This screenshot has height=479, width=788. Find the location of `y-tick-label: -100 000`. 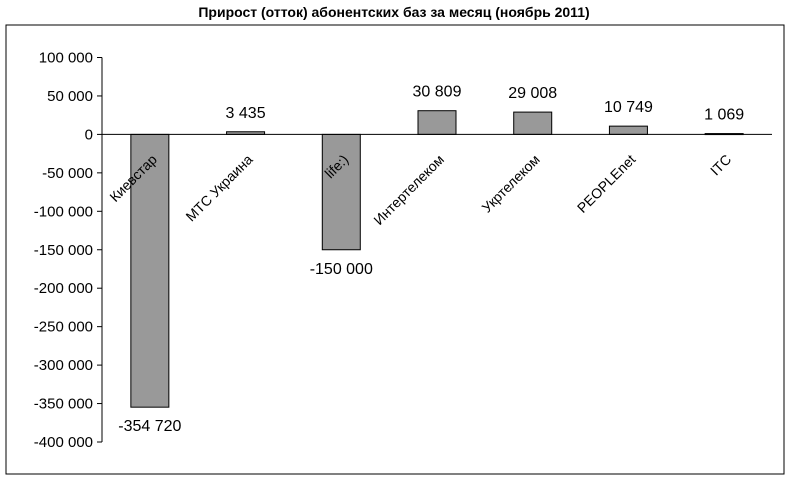

y-tick-label: -100 000 is located at coordinates (63, 211).